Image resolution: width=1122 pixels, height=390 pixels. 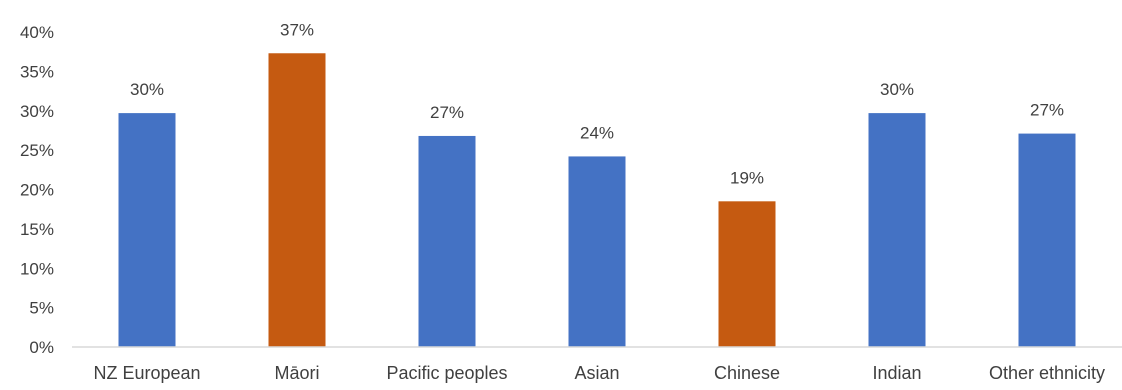 I want to click on y-axis-ticks: 0% 5% 10% 15% 20% 25% 30% 35% 40%, so click(x=37, y=190).